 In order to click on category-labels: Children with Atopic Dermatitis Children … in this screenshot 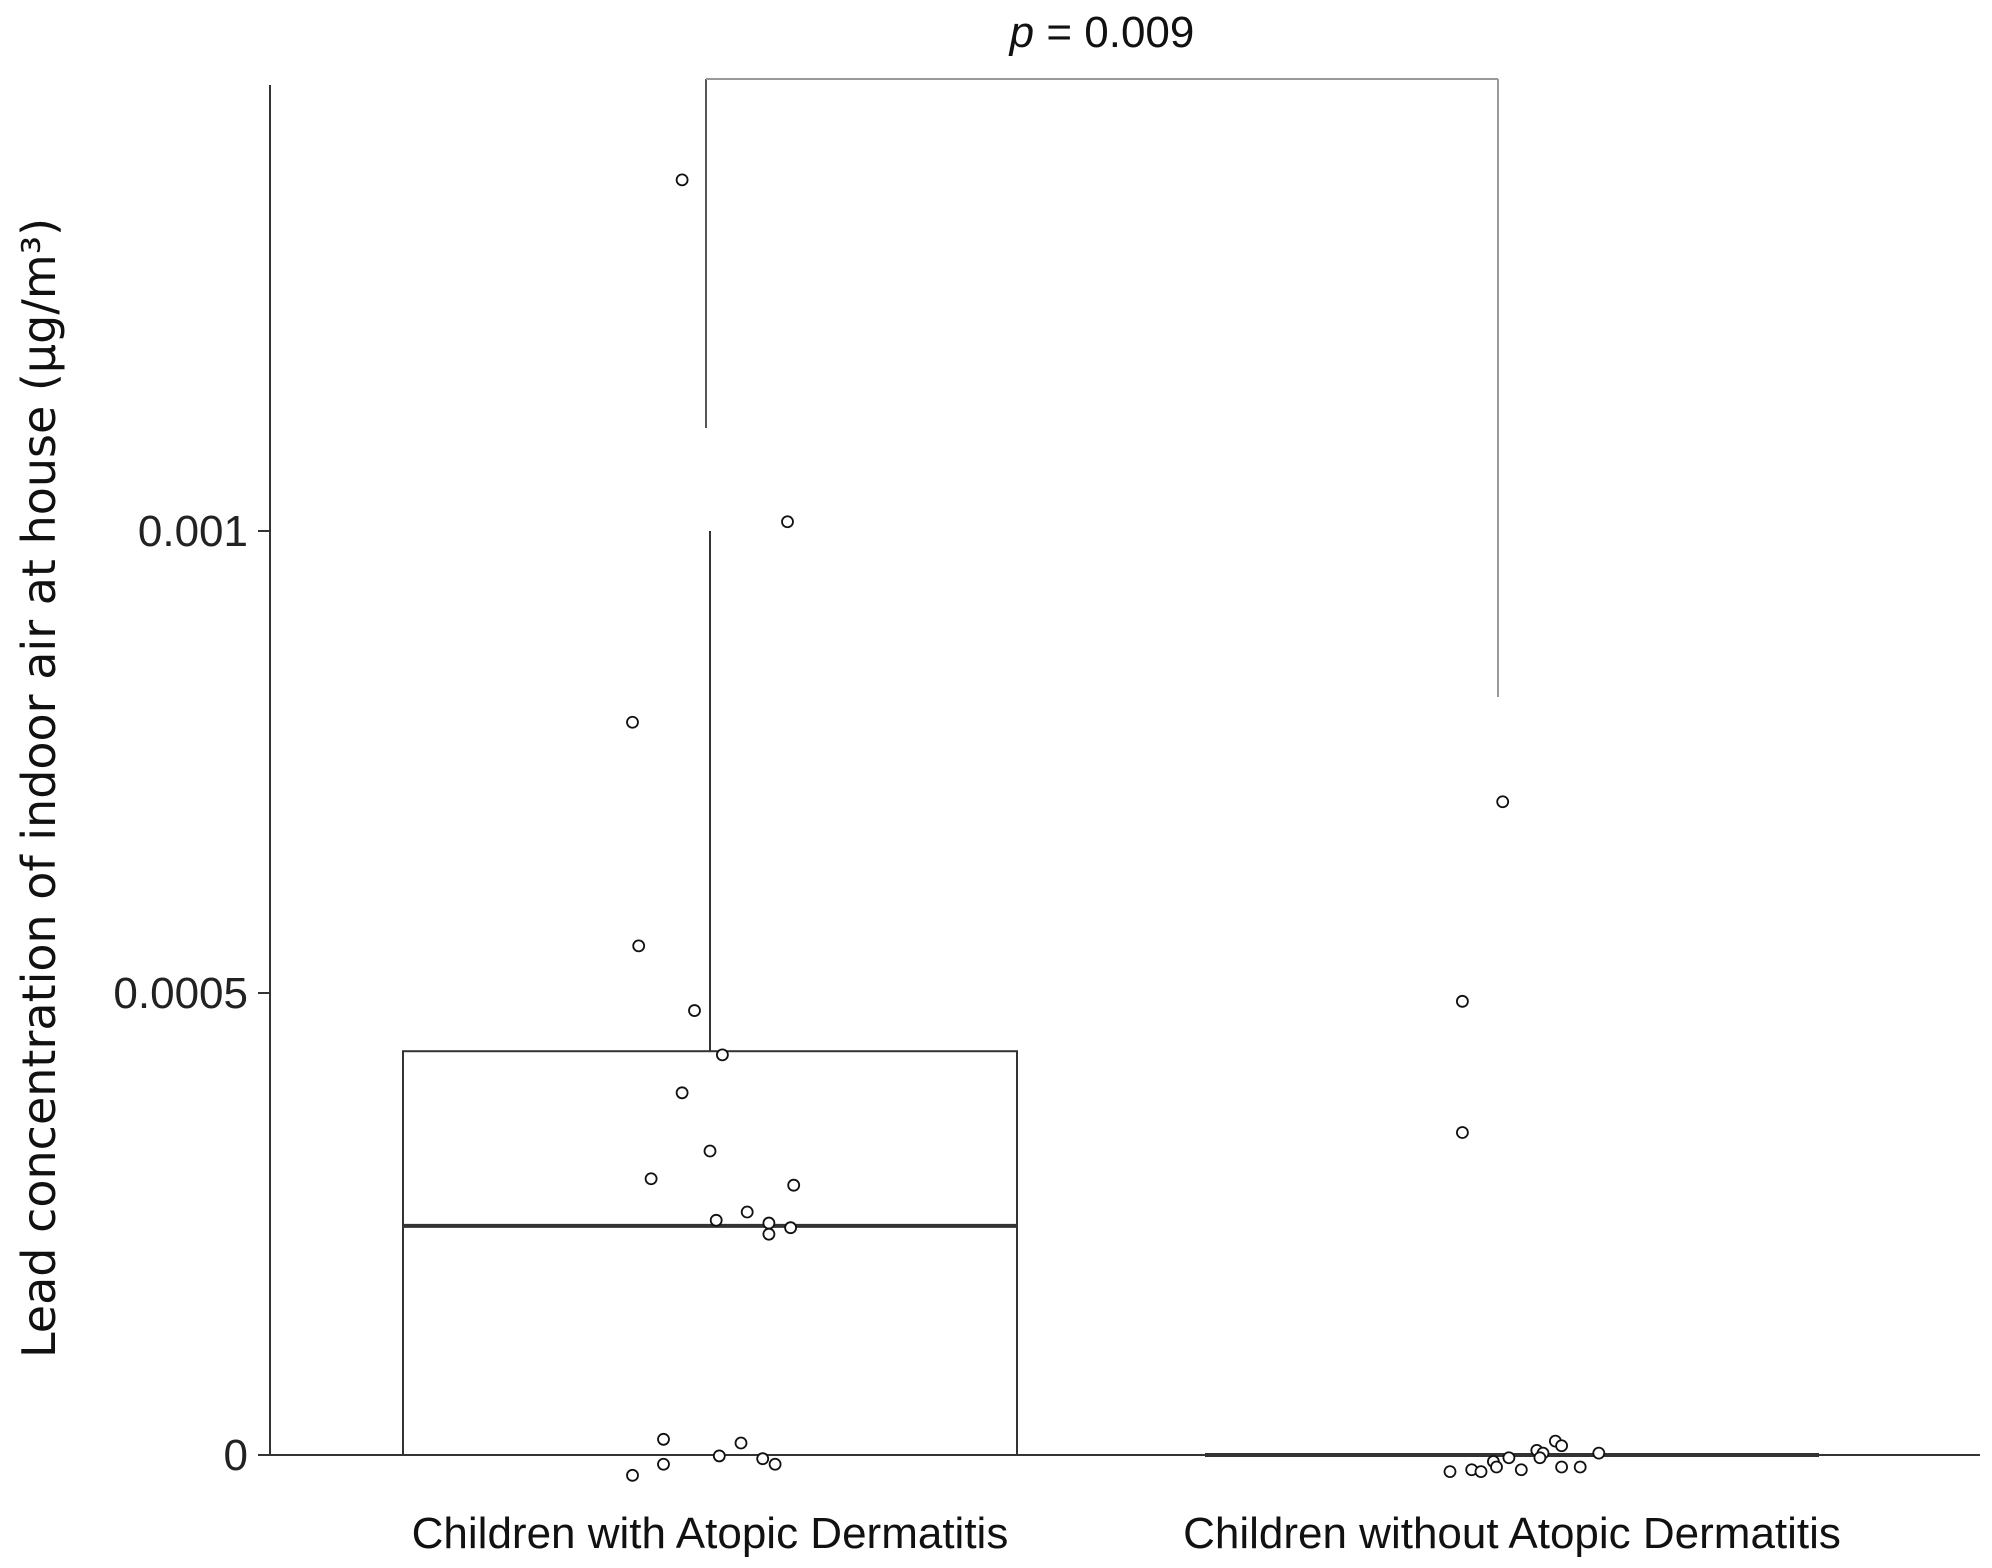, I will do `click(1126, 1533)`.